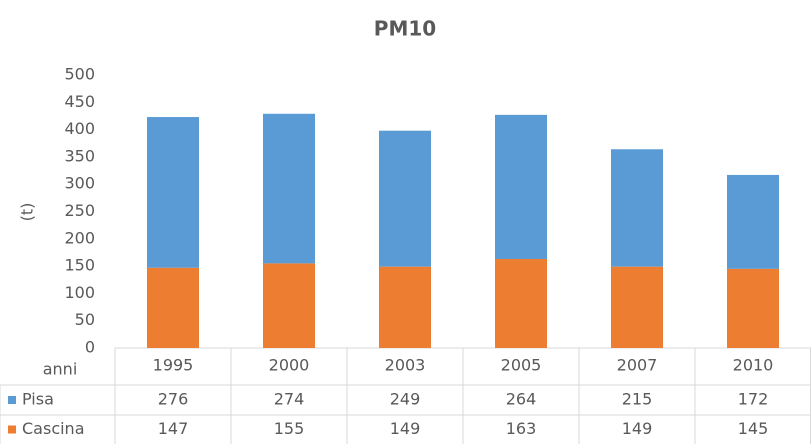 The width and height of the screenshot is (811, 444). Describe the element at coordinates (79, 128) in the screenshot. I see `y-tick-label: 400` at that location.